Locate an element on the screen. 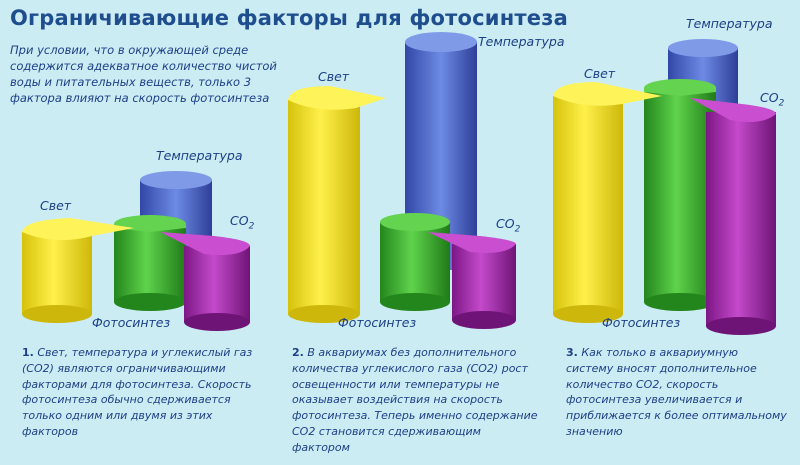 The height and width of the screenshot is (465, 800). light-label-1: Свет is located at coordinates (56, 205).